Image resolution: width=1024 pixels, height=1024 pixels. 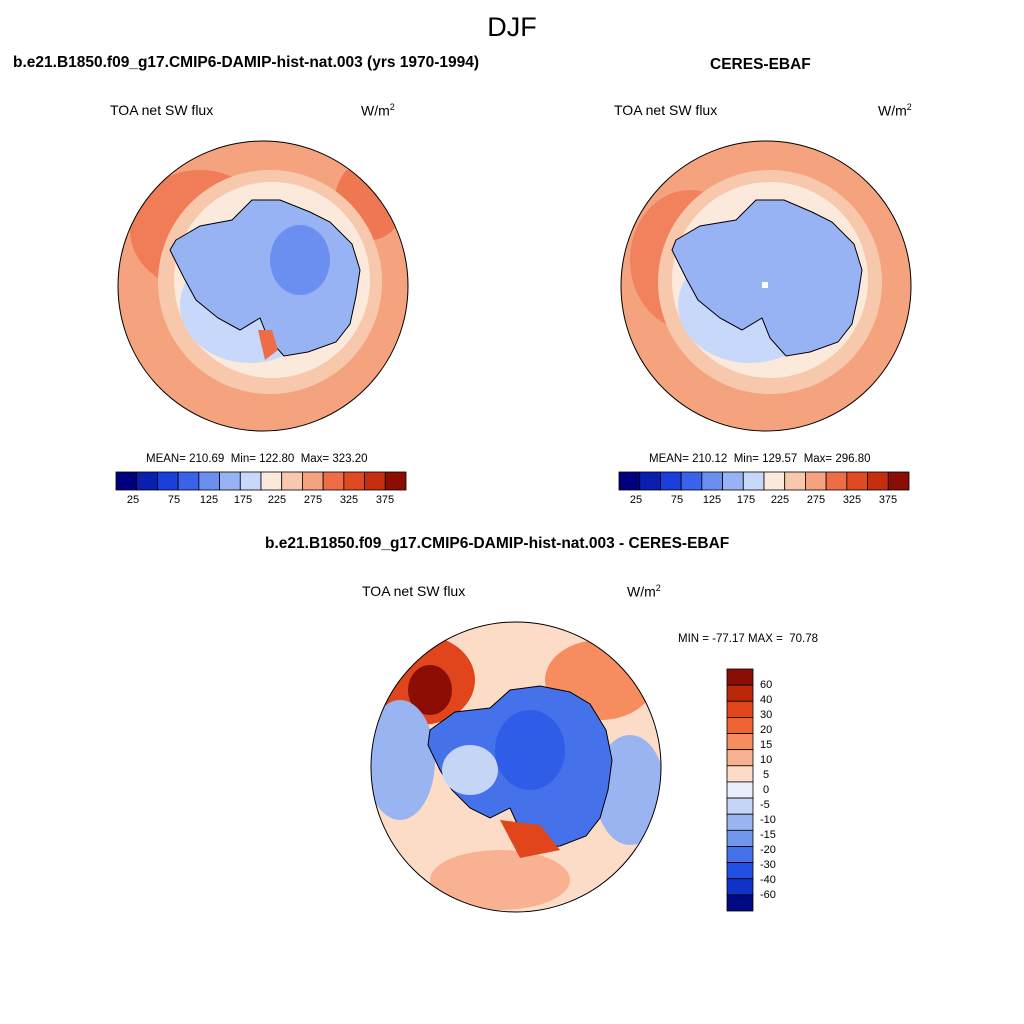 I want to click on panel-2-units: W/m2, so click(x=895, y=110).